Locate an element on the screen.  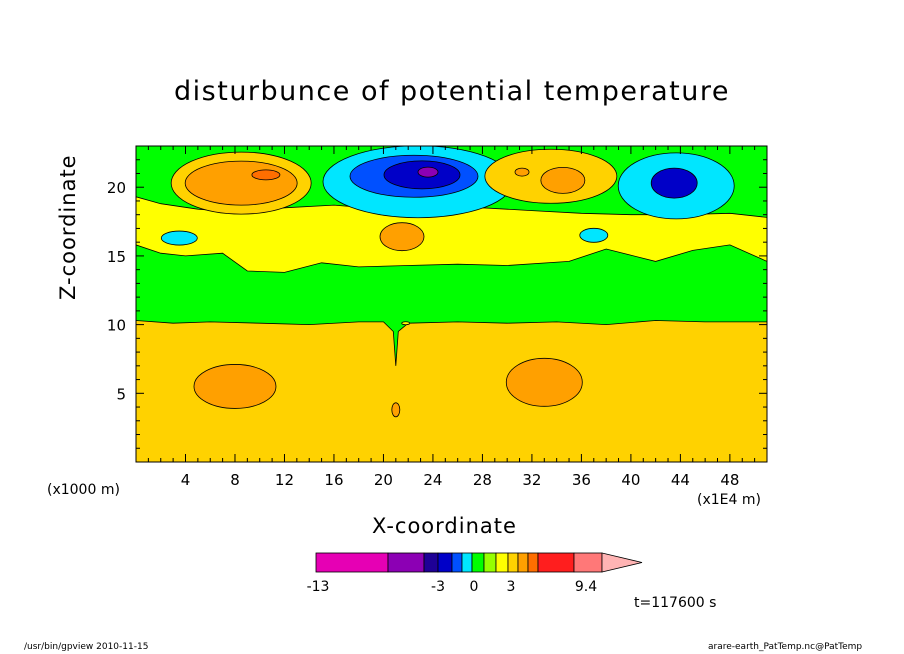
x-tick-label: 12 is located at coordinates (284, 480).